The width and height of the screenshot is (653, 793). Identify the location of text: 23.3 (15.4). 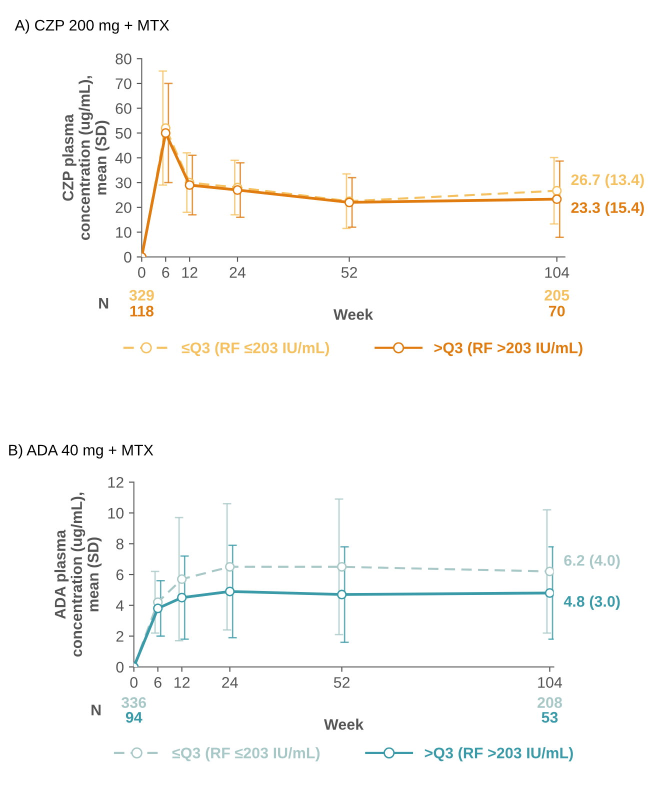
(607, 209).